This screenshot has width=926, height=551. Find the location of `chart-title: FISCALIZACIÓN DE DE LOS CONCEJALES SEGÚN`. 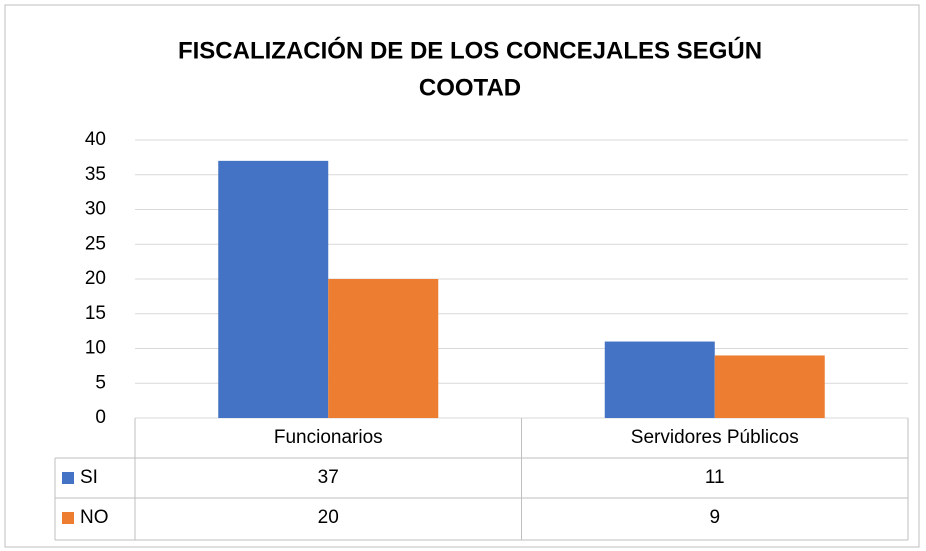

chart-title: FISCALIZACIÓN DE DE LOS CONCEJALES SEGÚN is located at coordinates (470, 50).